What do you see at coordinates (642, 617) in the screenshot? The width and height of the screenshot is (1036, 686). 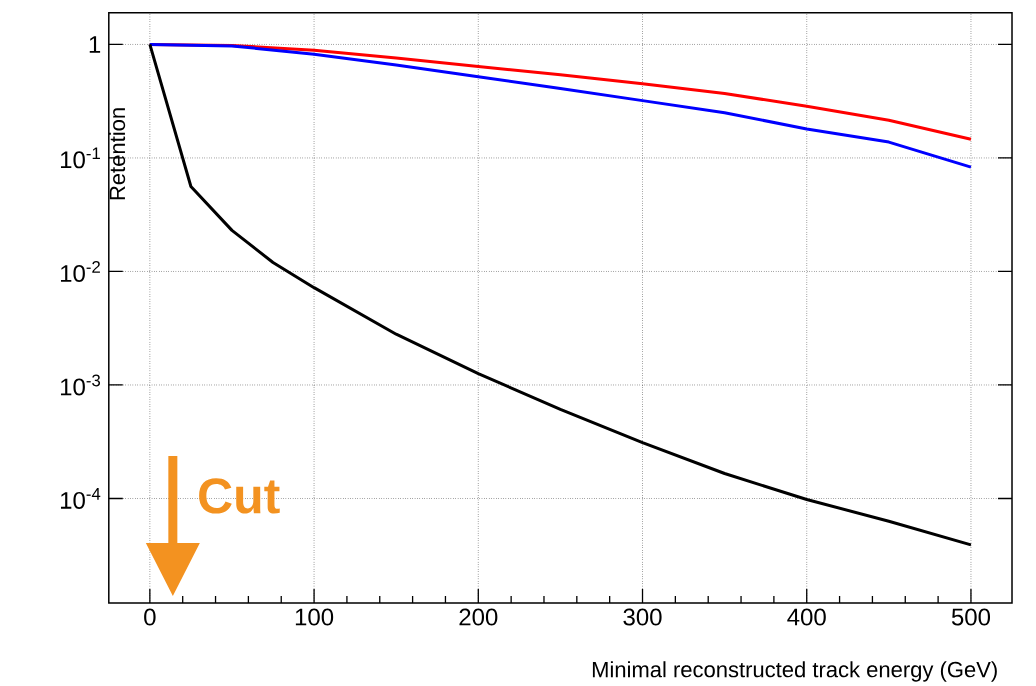 I see `x-tick-label: 300` at bounding box center [642, 617].